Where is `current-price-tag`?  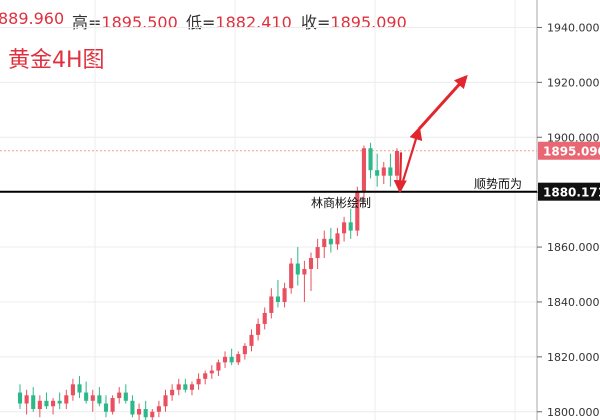
current-price-tag is located at coordinates (569, 150).